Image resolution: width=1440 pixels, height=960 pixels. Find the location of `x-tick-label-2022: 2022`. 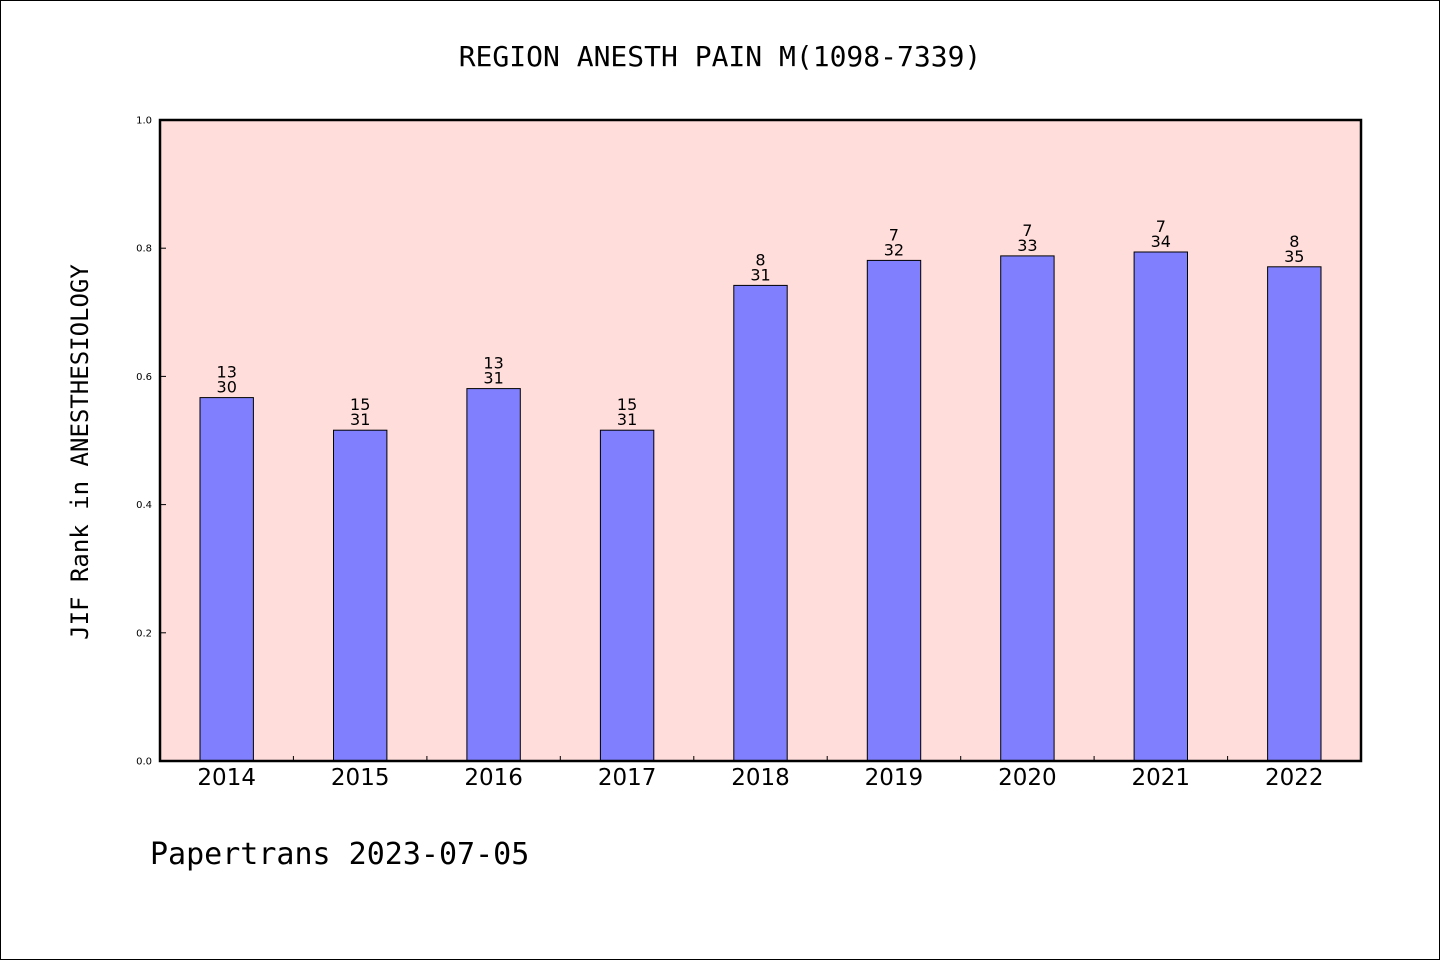

x-tick-label-2022: 2022 is located at coordinates (1294, 778).